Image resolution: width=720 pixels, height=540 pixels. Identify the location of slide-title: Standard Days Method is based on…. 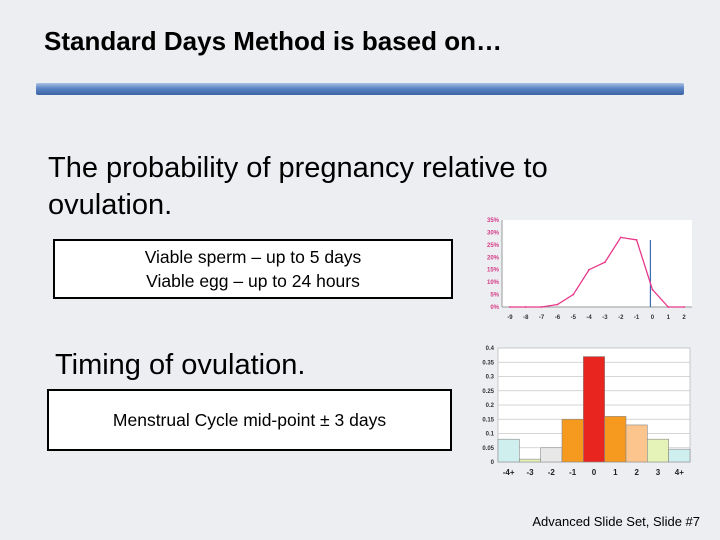
(273, 41).